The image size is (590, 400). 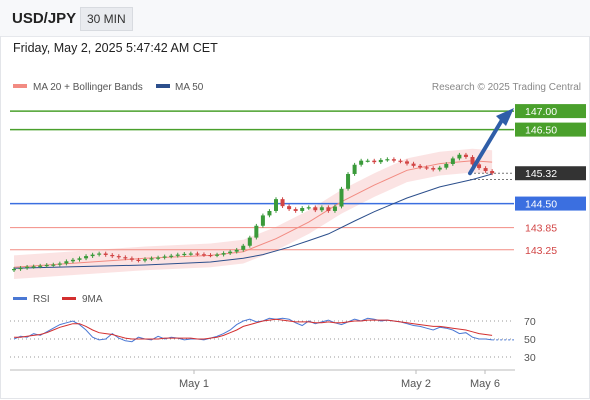 I want to click on level-label-2: 144.50, so click(x=541, y=205).